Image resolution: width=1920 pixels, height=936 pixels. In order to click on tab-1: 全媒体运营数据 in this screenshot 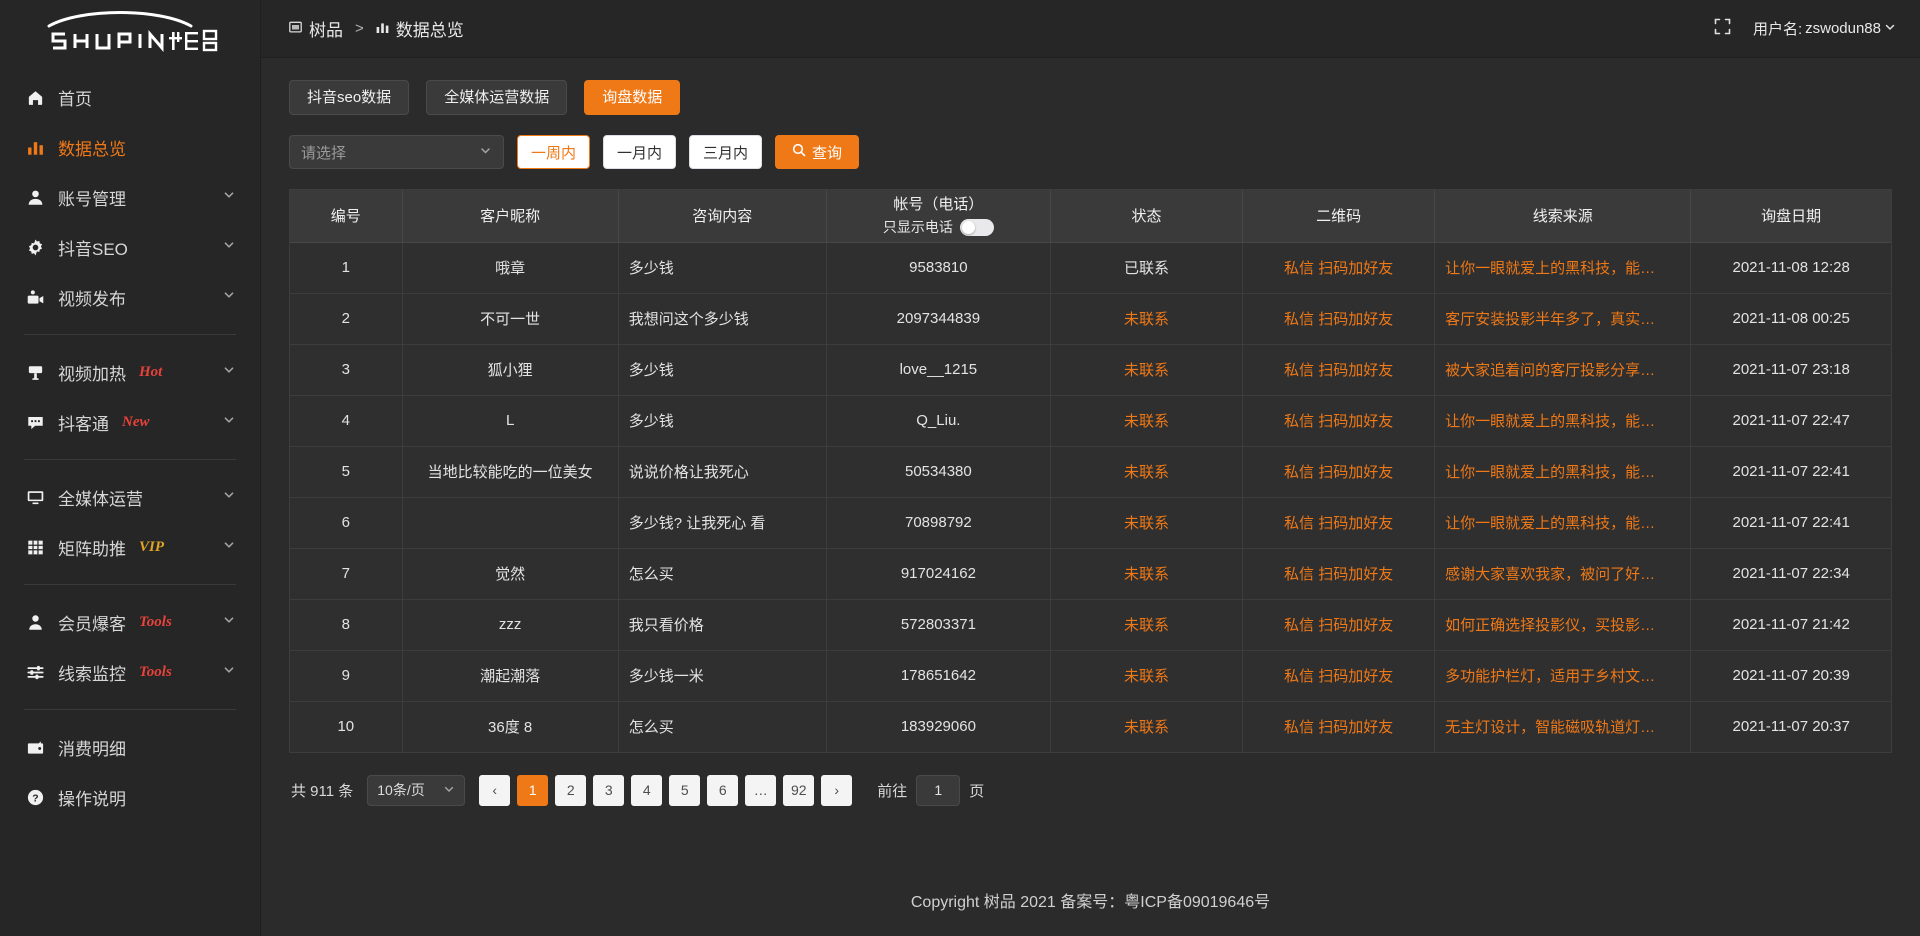, I will do `click(497, 97)`.